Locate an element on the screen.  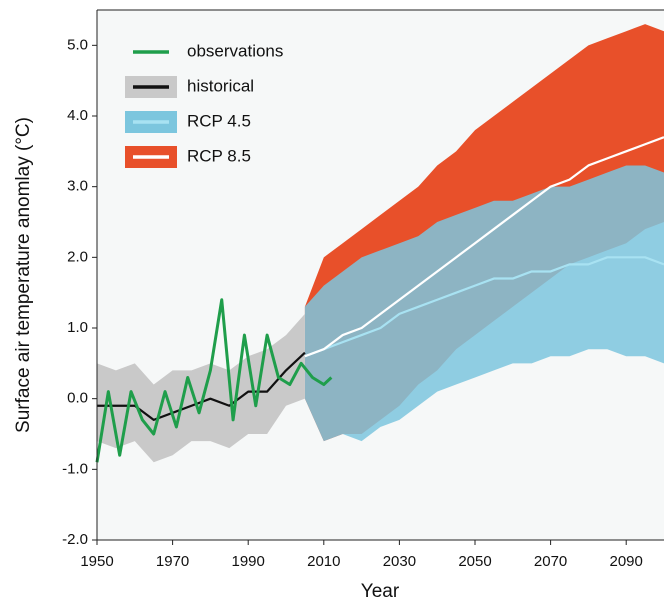
y-tick-label: 0.0 is located at coordinates (77, 398).